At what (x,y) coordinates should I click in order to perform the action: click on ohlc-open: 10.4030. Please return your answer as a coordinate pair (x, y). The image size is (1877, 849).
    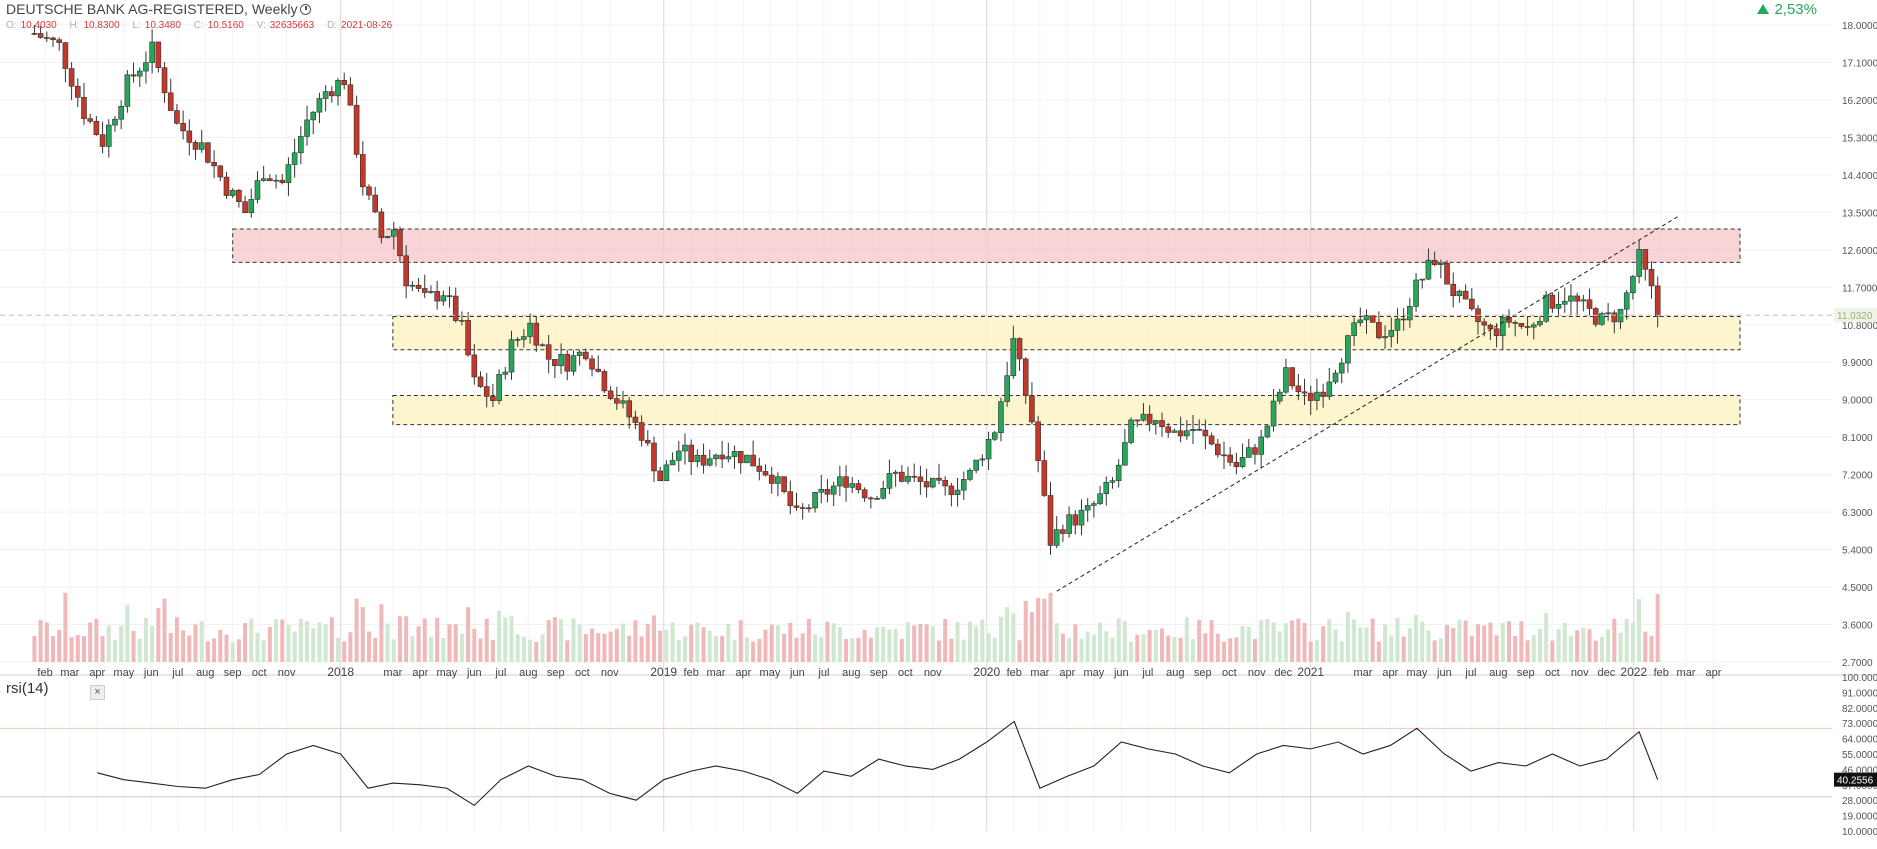
    Looking at the image, I should click on (38, 25).